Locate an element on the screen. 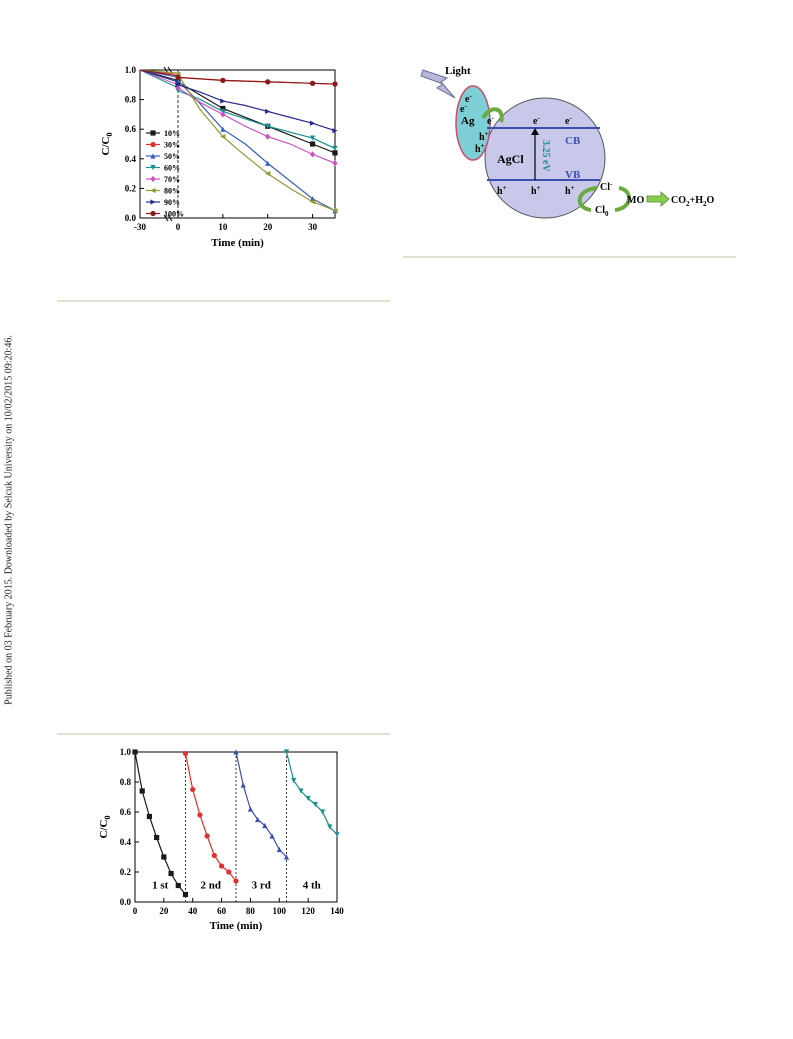 The image size is (793, 1039). figure-divider is located at coordinates (569, 257).